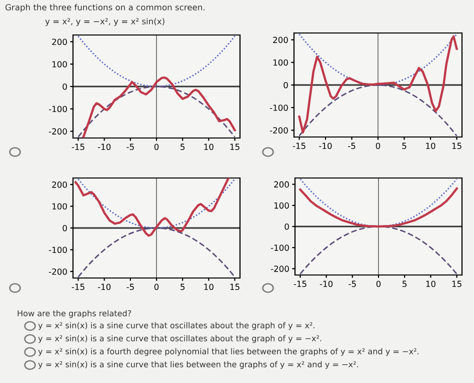 Image resolution: width=474 pixels, height=383 pixels. Describe the element at coordinates (228, 352) in the screenshot. I see `text: y = x² sin(x) is a fourth degree polynomial that lies between the graphs of y = x² and y = −x².` at that location.